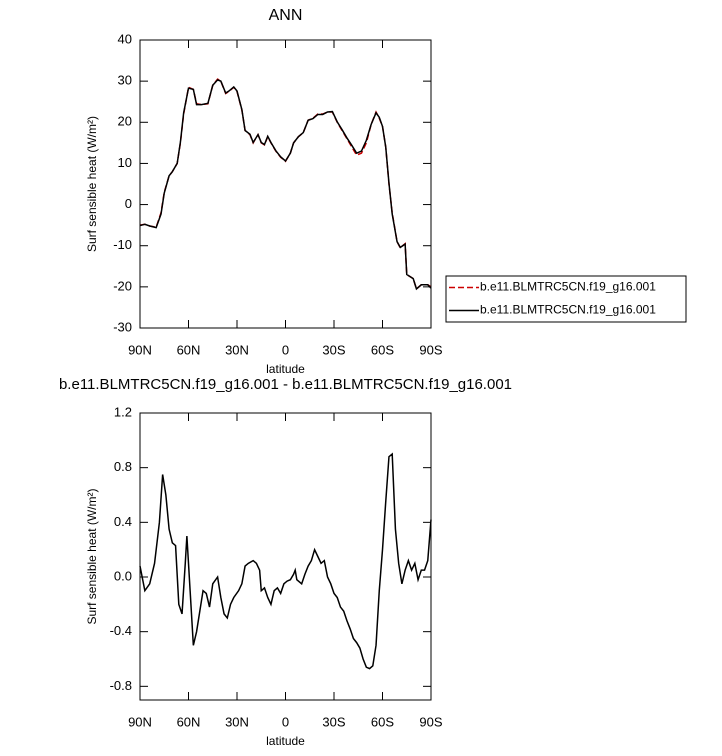 Image resolution: width=722 pixels, height=756 pixels. Describe the element at coordinates (286, 15) in the screenshot. I see `chart-title: ANN` at that location.